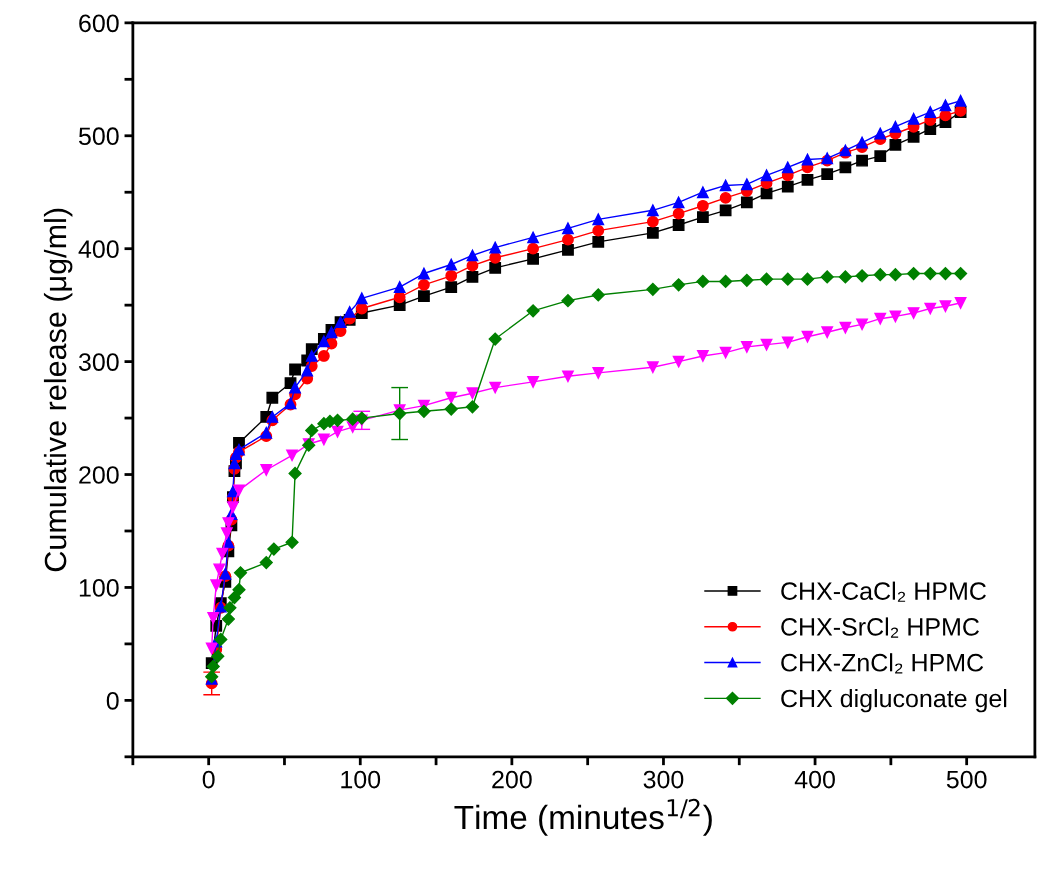 The width and height of the screenshot is (1038, 879). Describe the element at coordinates (98, 362) in the screenshot. I see `y-tick-label: 300` at that location.